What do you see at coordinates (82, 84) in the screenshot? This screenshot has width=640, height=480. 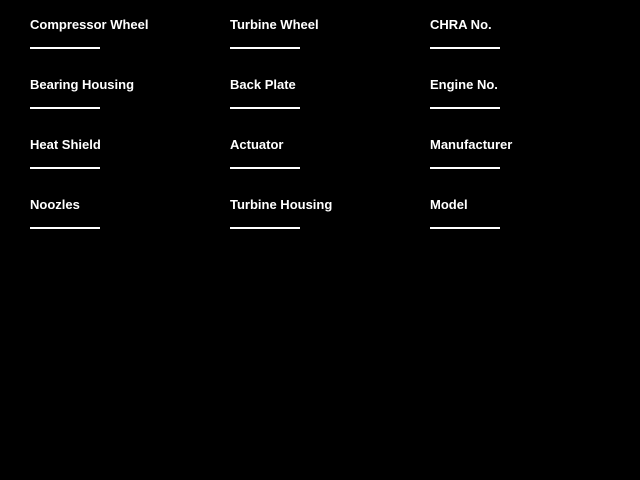 I see `field-label: Bearing Housing` at bounding box center [82, 84].